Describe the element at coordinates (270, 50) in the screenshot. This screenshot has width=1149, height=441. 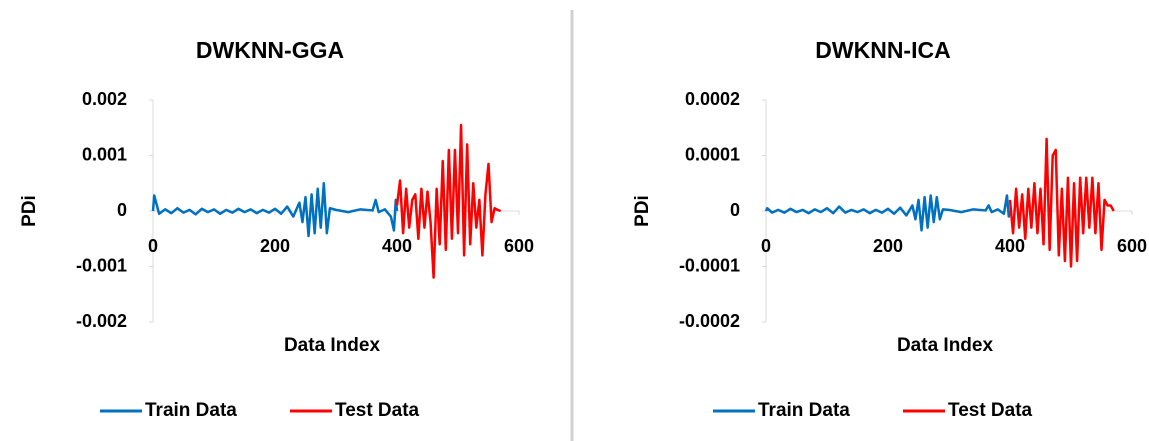
I see `chart-title: DWKNN-GGA` at that location.